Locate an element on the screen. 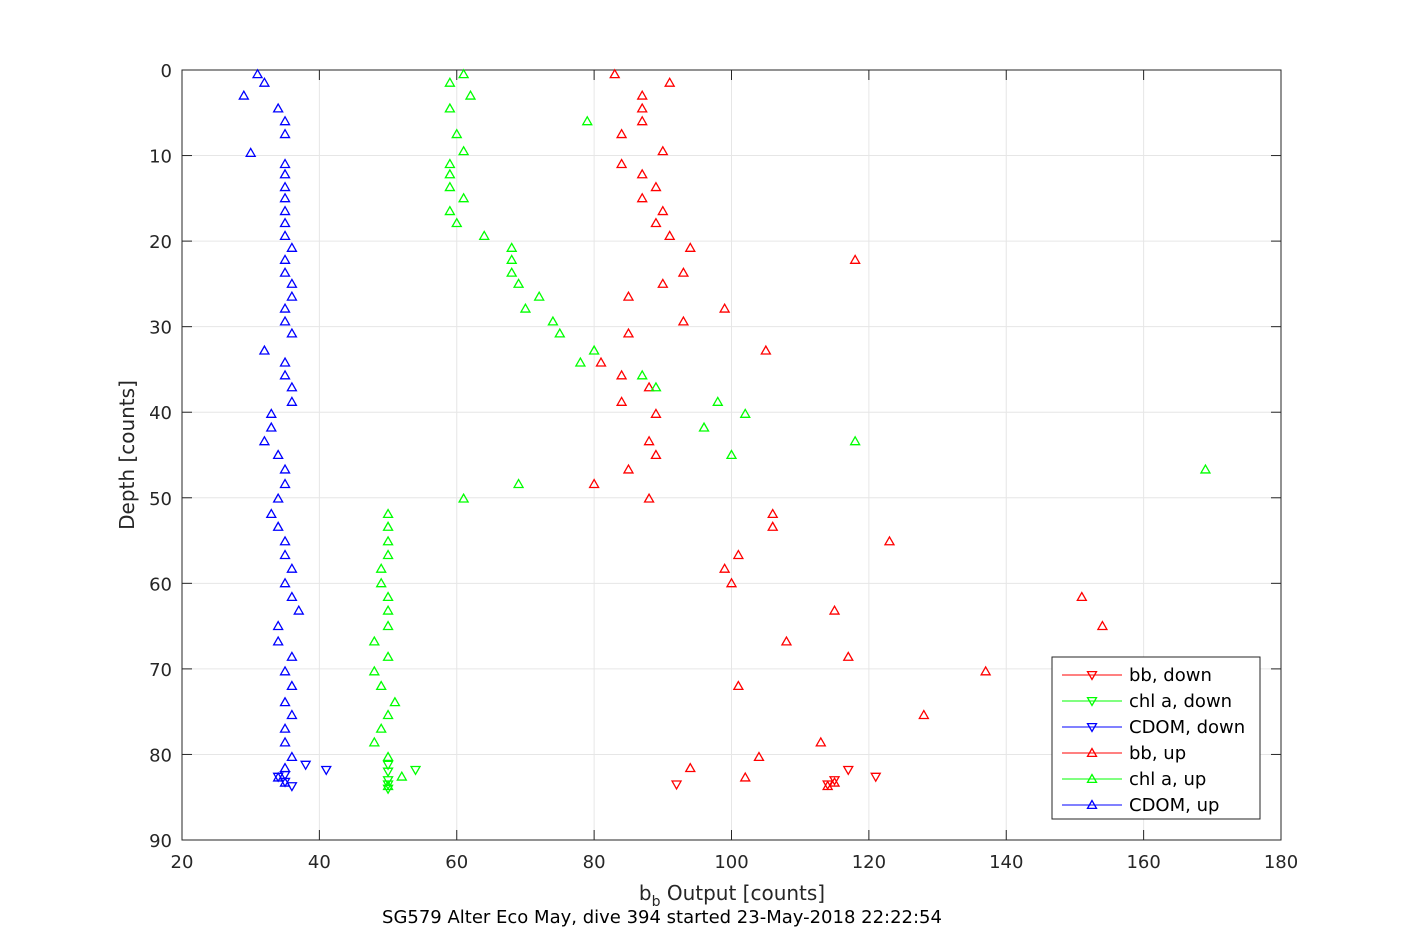 The width and height of the screenshot is (1417, 949). x-tick-label: 40 is located at coordinates (319, 862).